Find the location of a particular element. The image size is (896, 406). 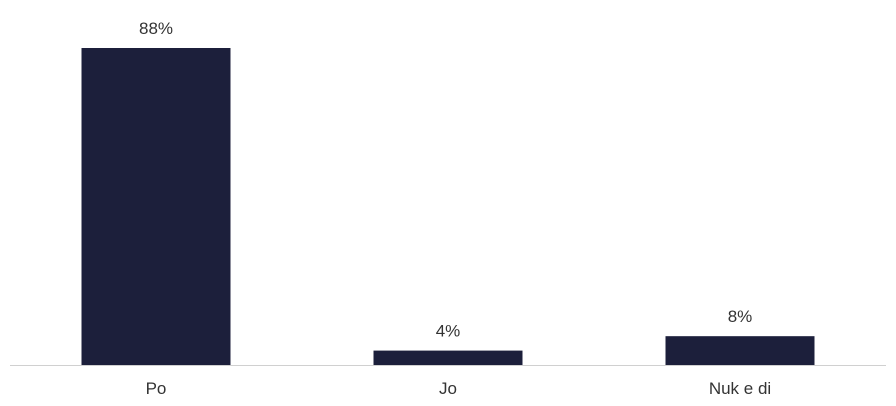

bar-jo is located at coordinates (448, 357).